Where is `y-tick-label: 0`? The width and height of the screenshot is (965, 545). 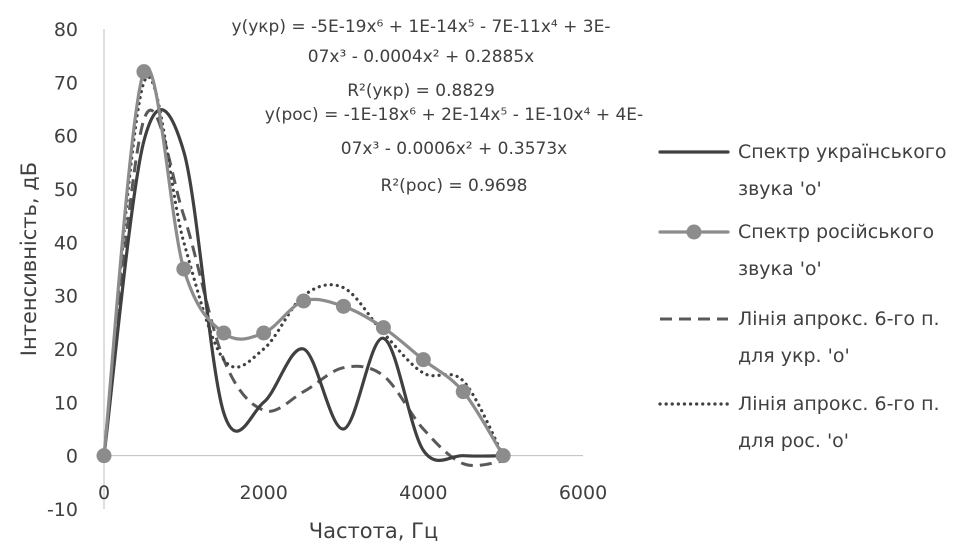 y-tick-label: 0 is located at coordinates (72, 457).